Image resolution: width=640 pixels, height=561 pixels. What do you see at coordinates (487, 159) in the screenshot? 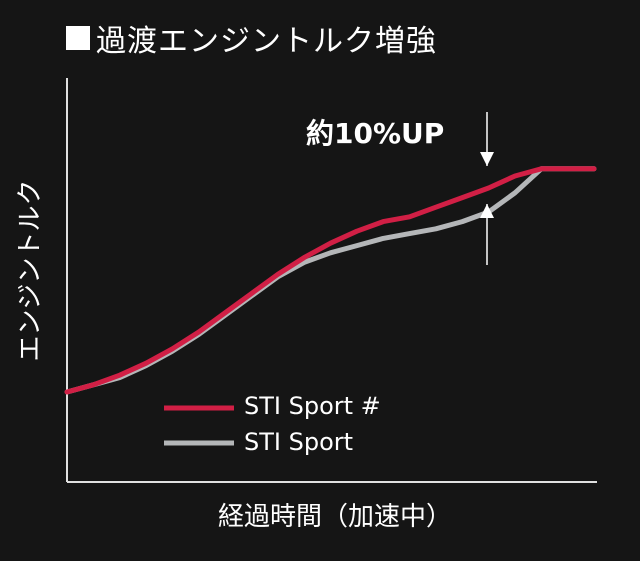
I see `annotation-down-arrow-icon` at bounding box center [487, 159].